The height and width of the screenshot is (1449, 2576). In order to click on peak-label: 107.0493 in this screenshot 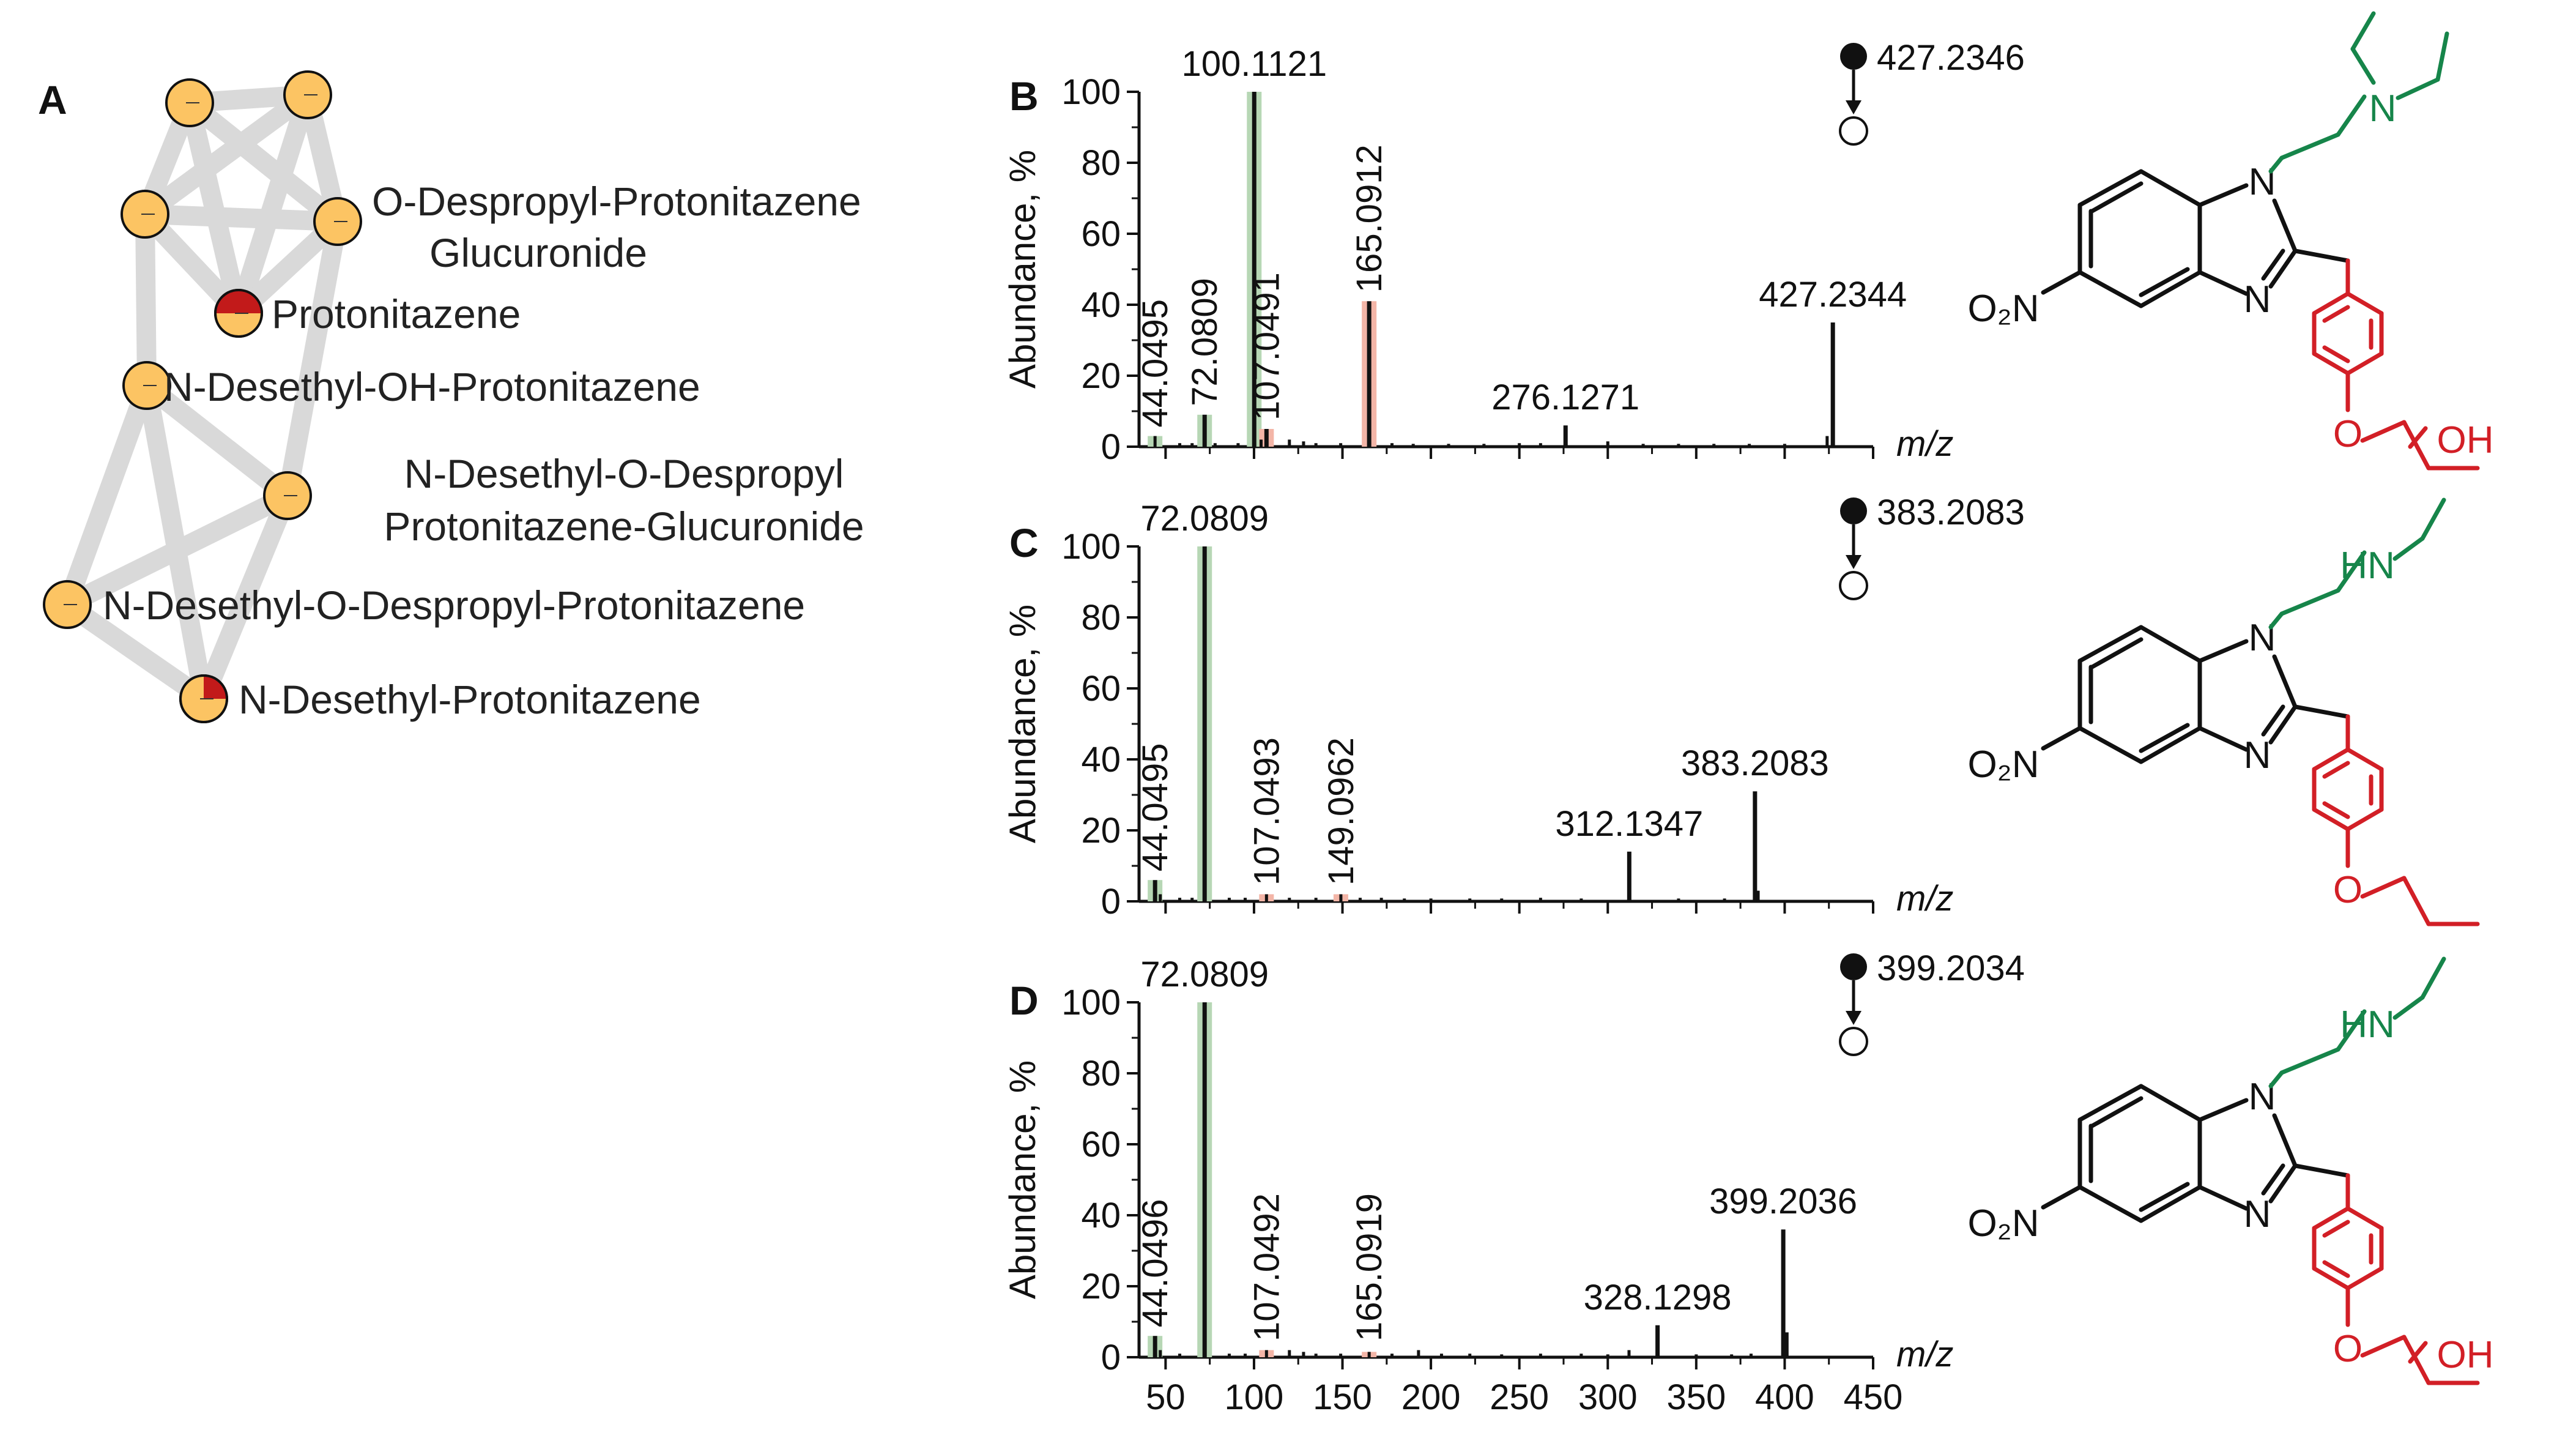, I will do `click(1266, 811)`.